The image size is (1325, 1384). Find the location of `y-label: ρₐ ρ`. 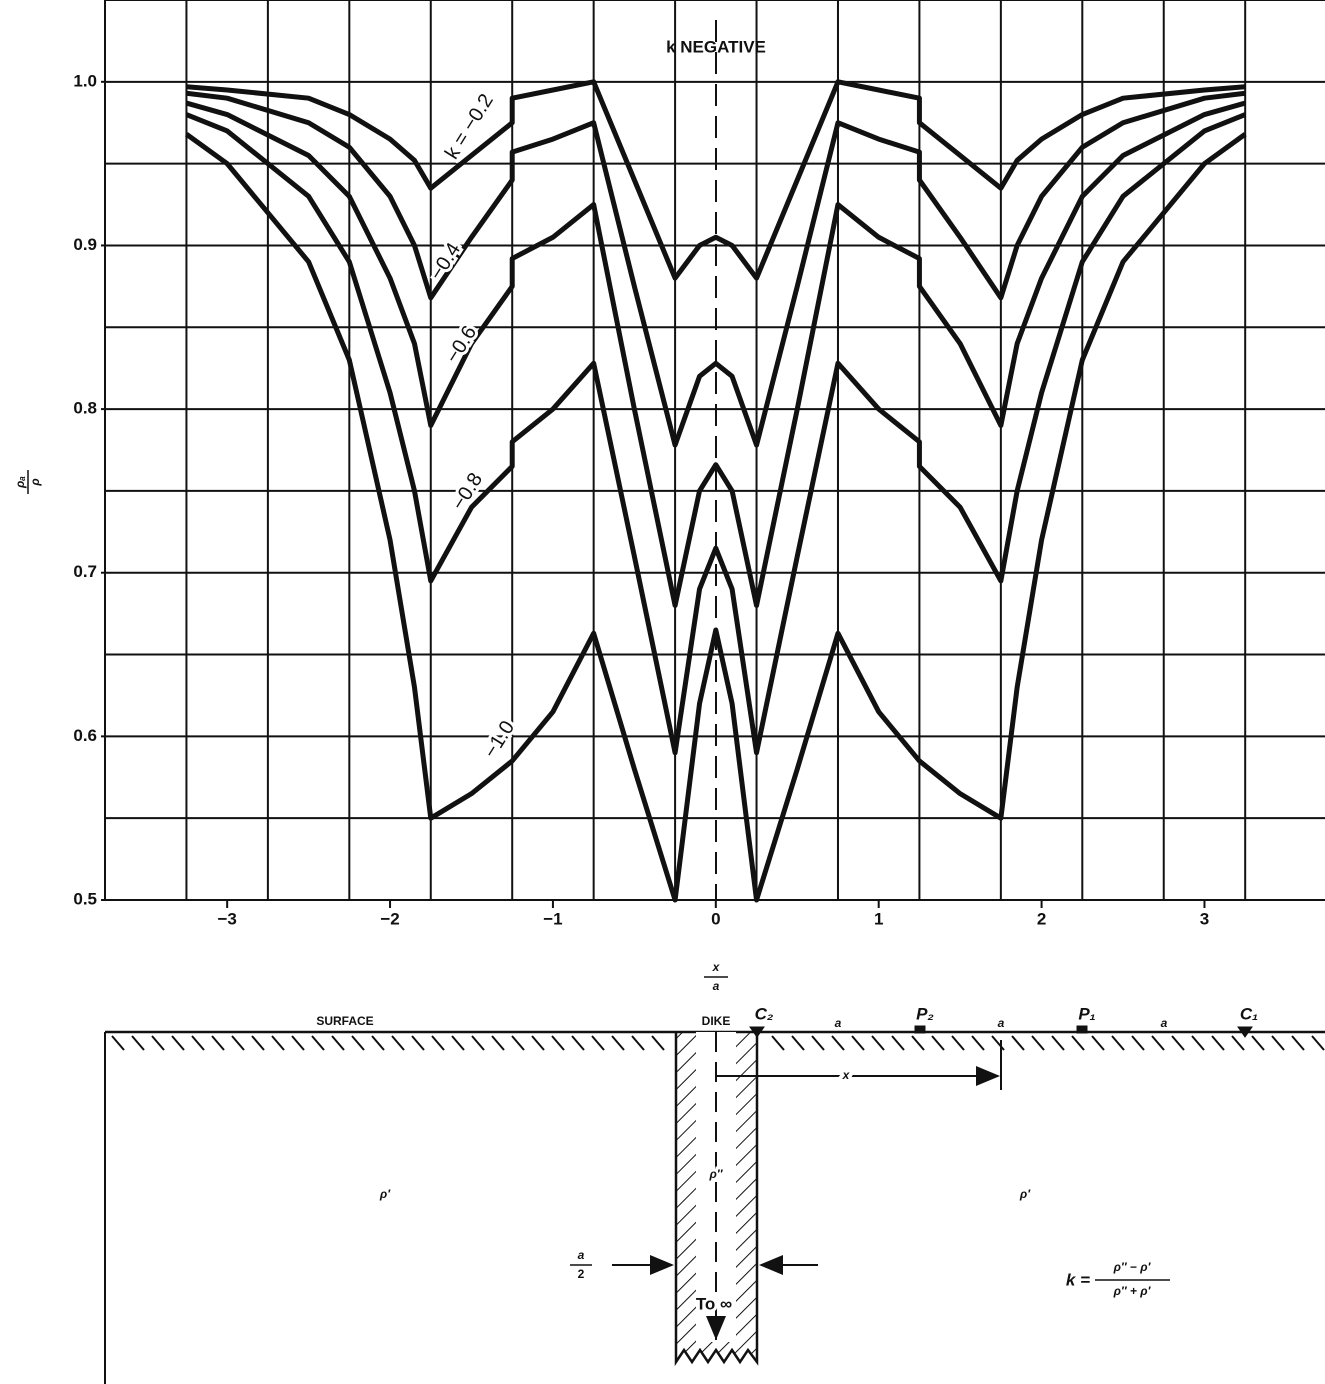

y-label: ρₐ ρ is located at coordinates (27, 482).